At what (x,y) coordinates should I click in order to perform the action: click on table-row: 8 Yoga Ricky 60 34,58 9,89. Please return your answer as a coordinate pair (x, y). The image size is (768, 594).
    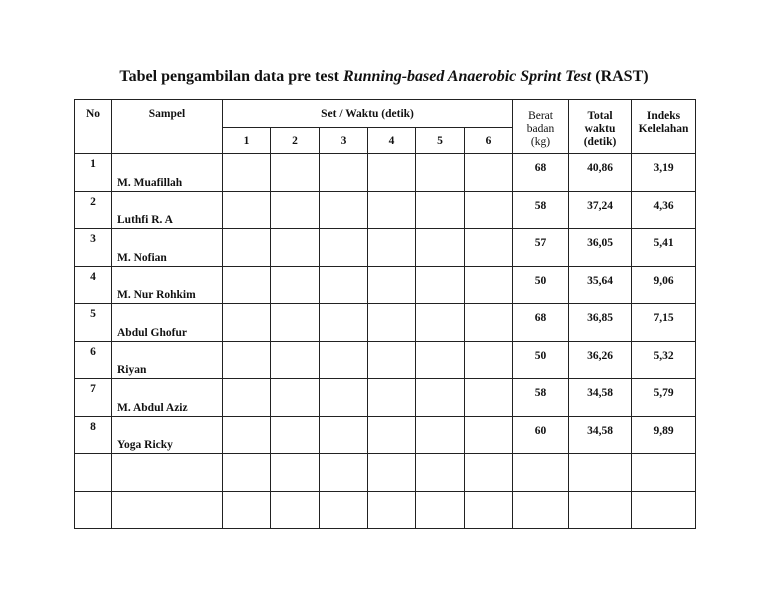
    Looking at the image, I should click on (385, 434).